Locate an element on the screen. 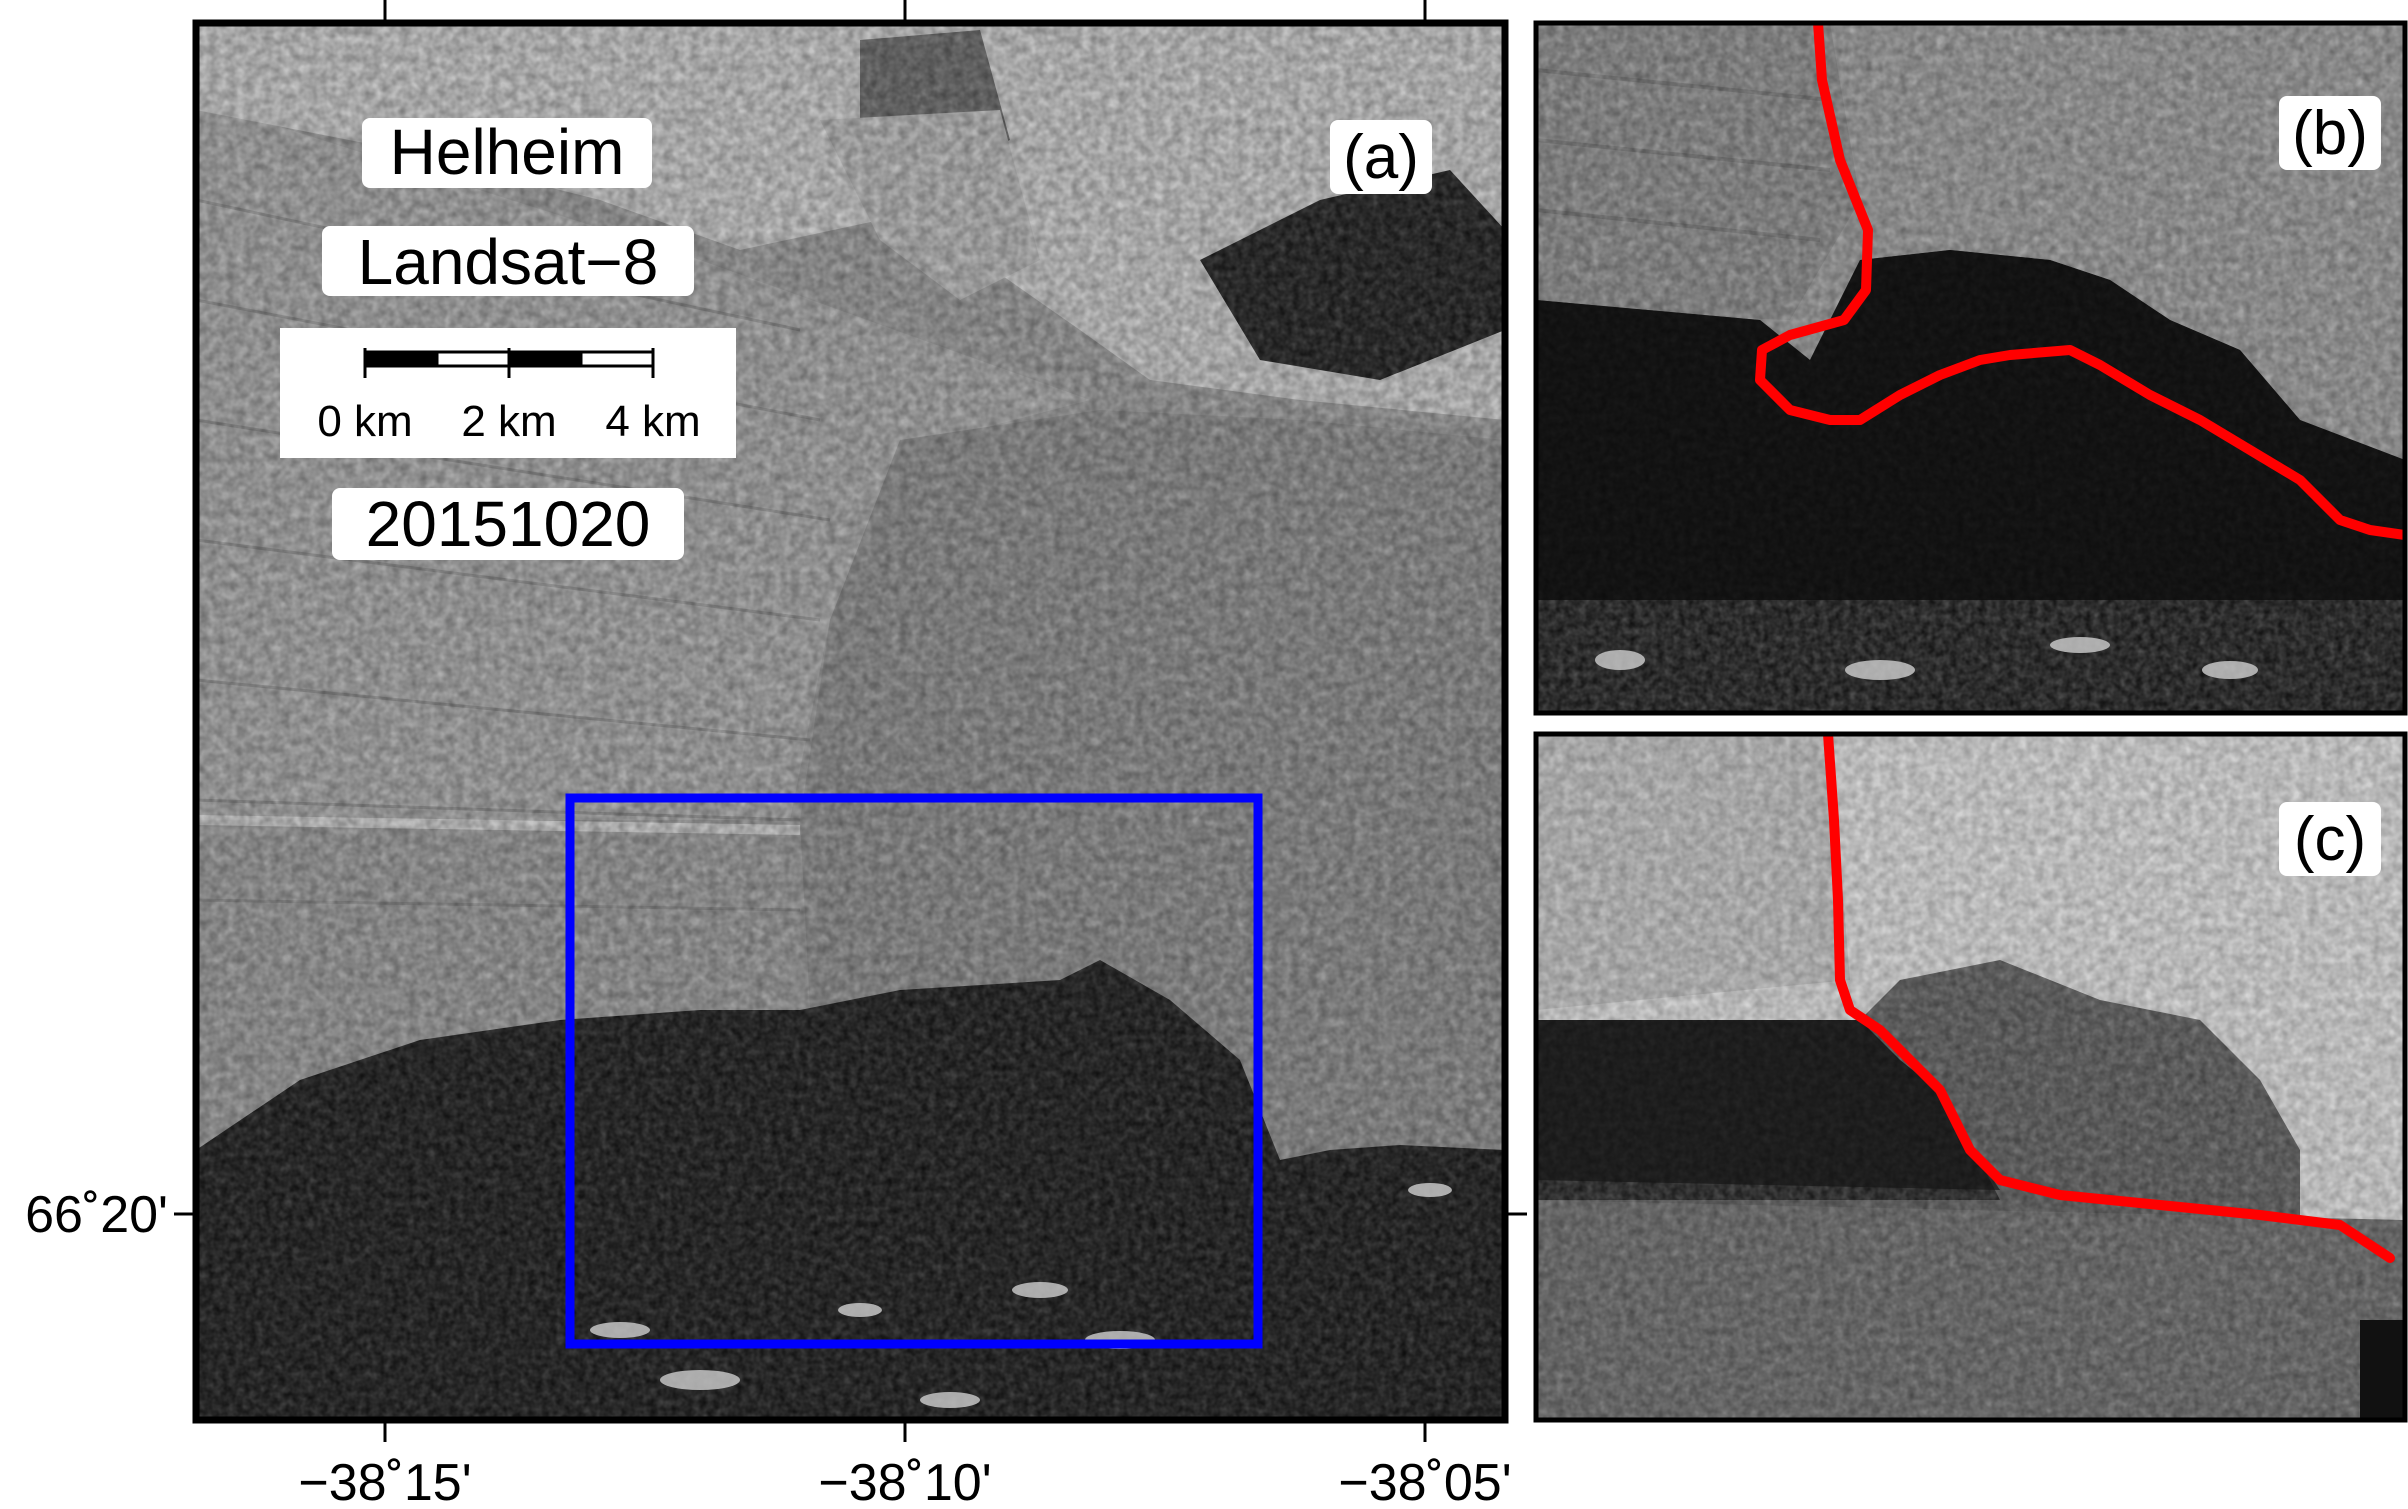 The height and width of the screenshot is (1509, 2408). calving-front-line-b is located at coordinates (2080, 281).